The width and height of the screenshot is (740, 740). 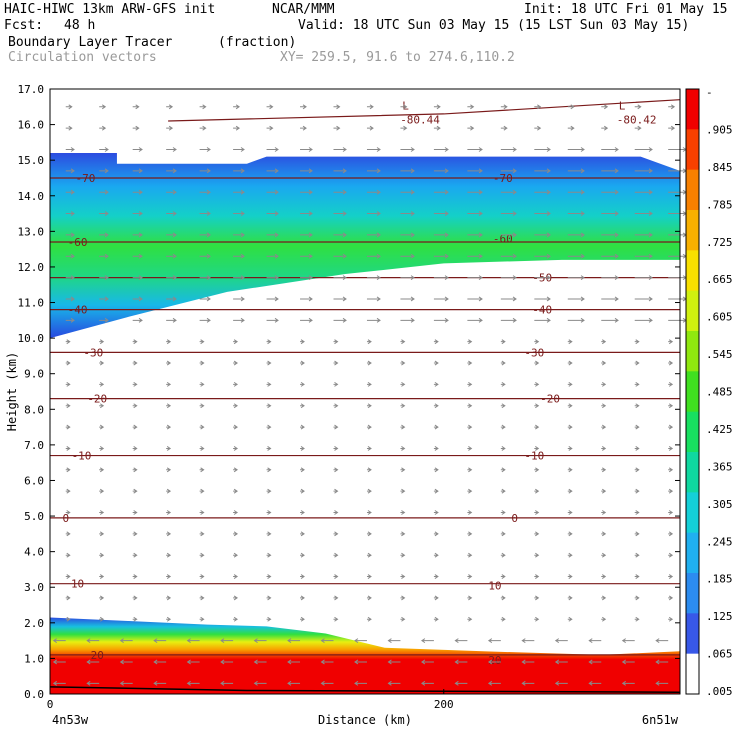 I want to click on y-tick-label: 10.0, so click(x=31, y=338).